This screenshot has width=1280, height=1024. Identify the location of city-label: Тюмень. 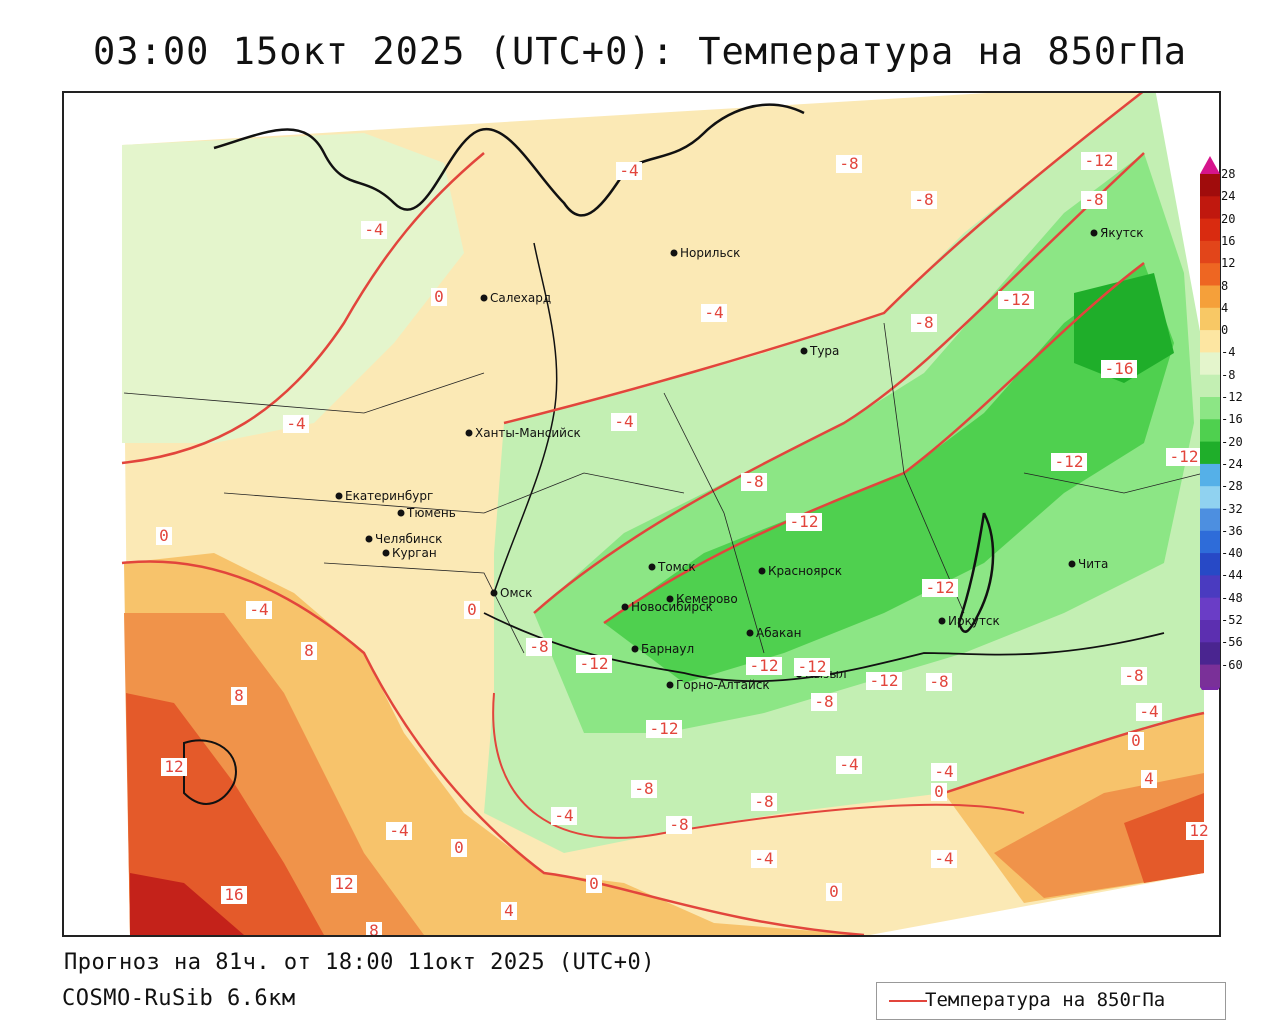
(431, 513).